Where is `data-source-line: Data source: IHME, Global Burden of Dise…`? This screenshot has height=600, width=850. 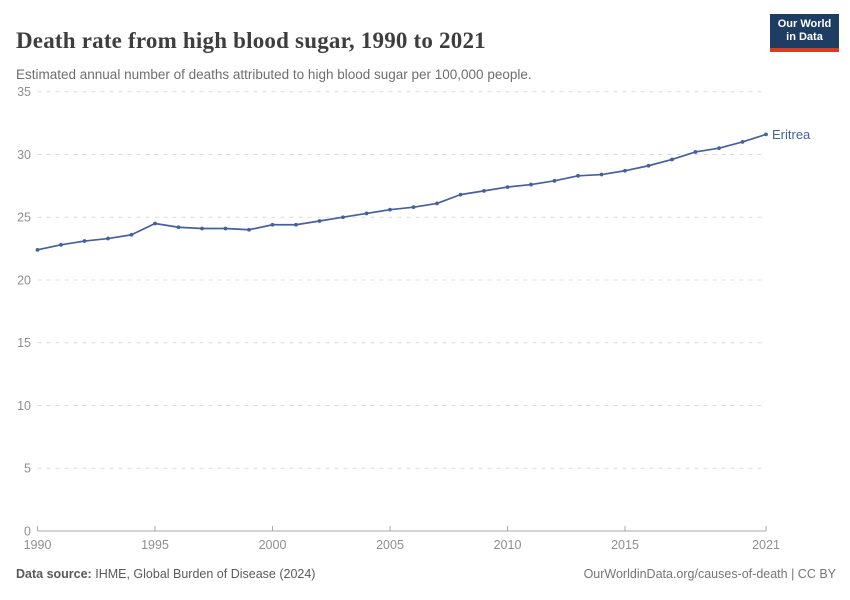
data-source-line: Data source: IHME, Global Burden of Dise… is located at coordinates (165, 574).